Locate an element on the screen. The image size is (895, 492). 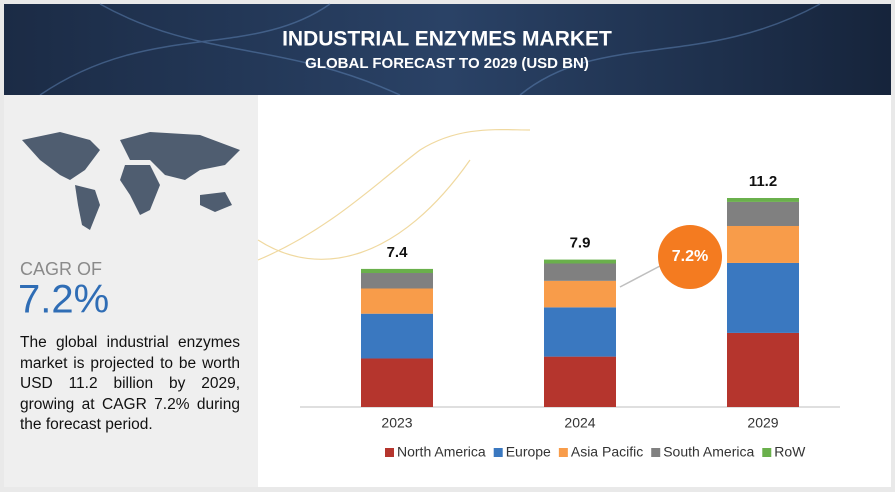
annotation-text: 7.2% is located at coordinates (690, 256).